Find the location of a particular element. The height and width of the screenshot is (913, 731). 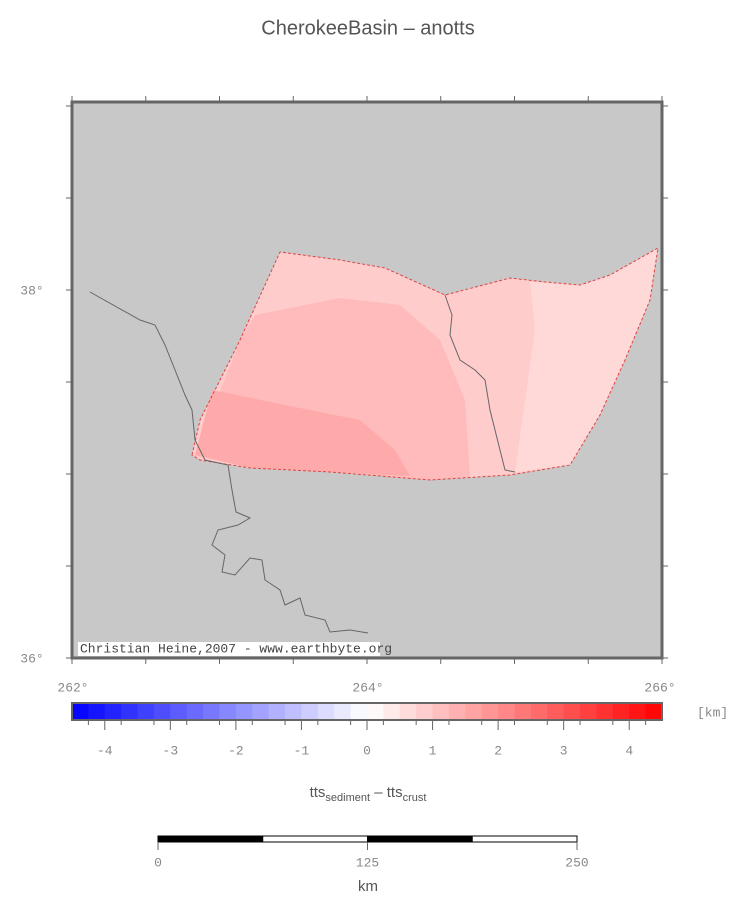

colorbar-label: ttssediment – ttscrust is located at coordinates (368, 794).